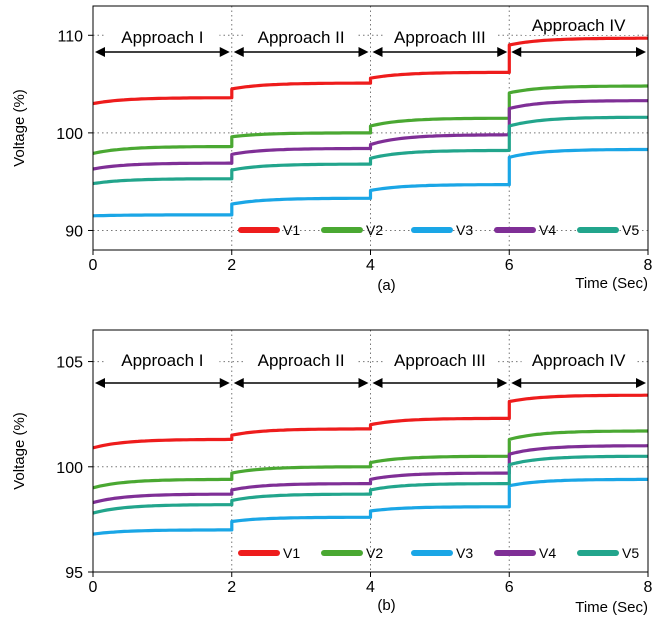  What do you see at coordinates (74, 231) in the screenshot?
I see `y-tick-label: 90` at bounding box center [74, 231].